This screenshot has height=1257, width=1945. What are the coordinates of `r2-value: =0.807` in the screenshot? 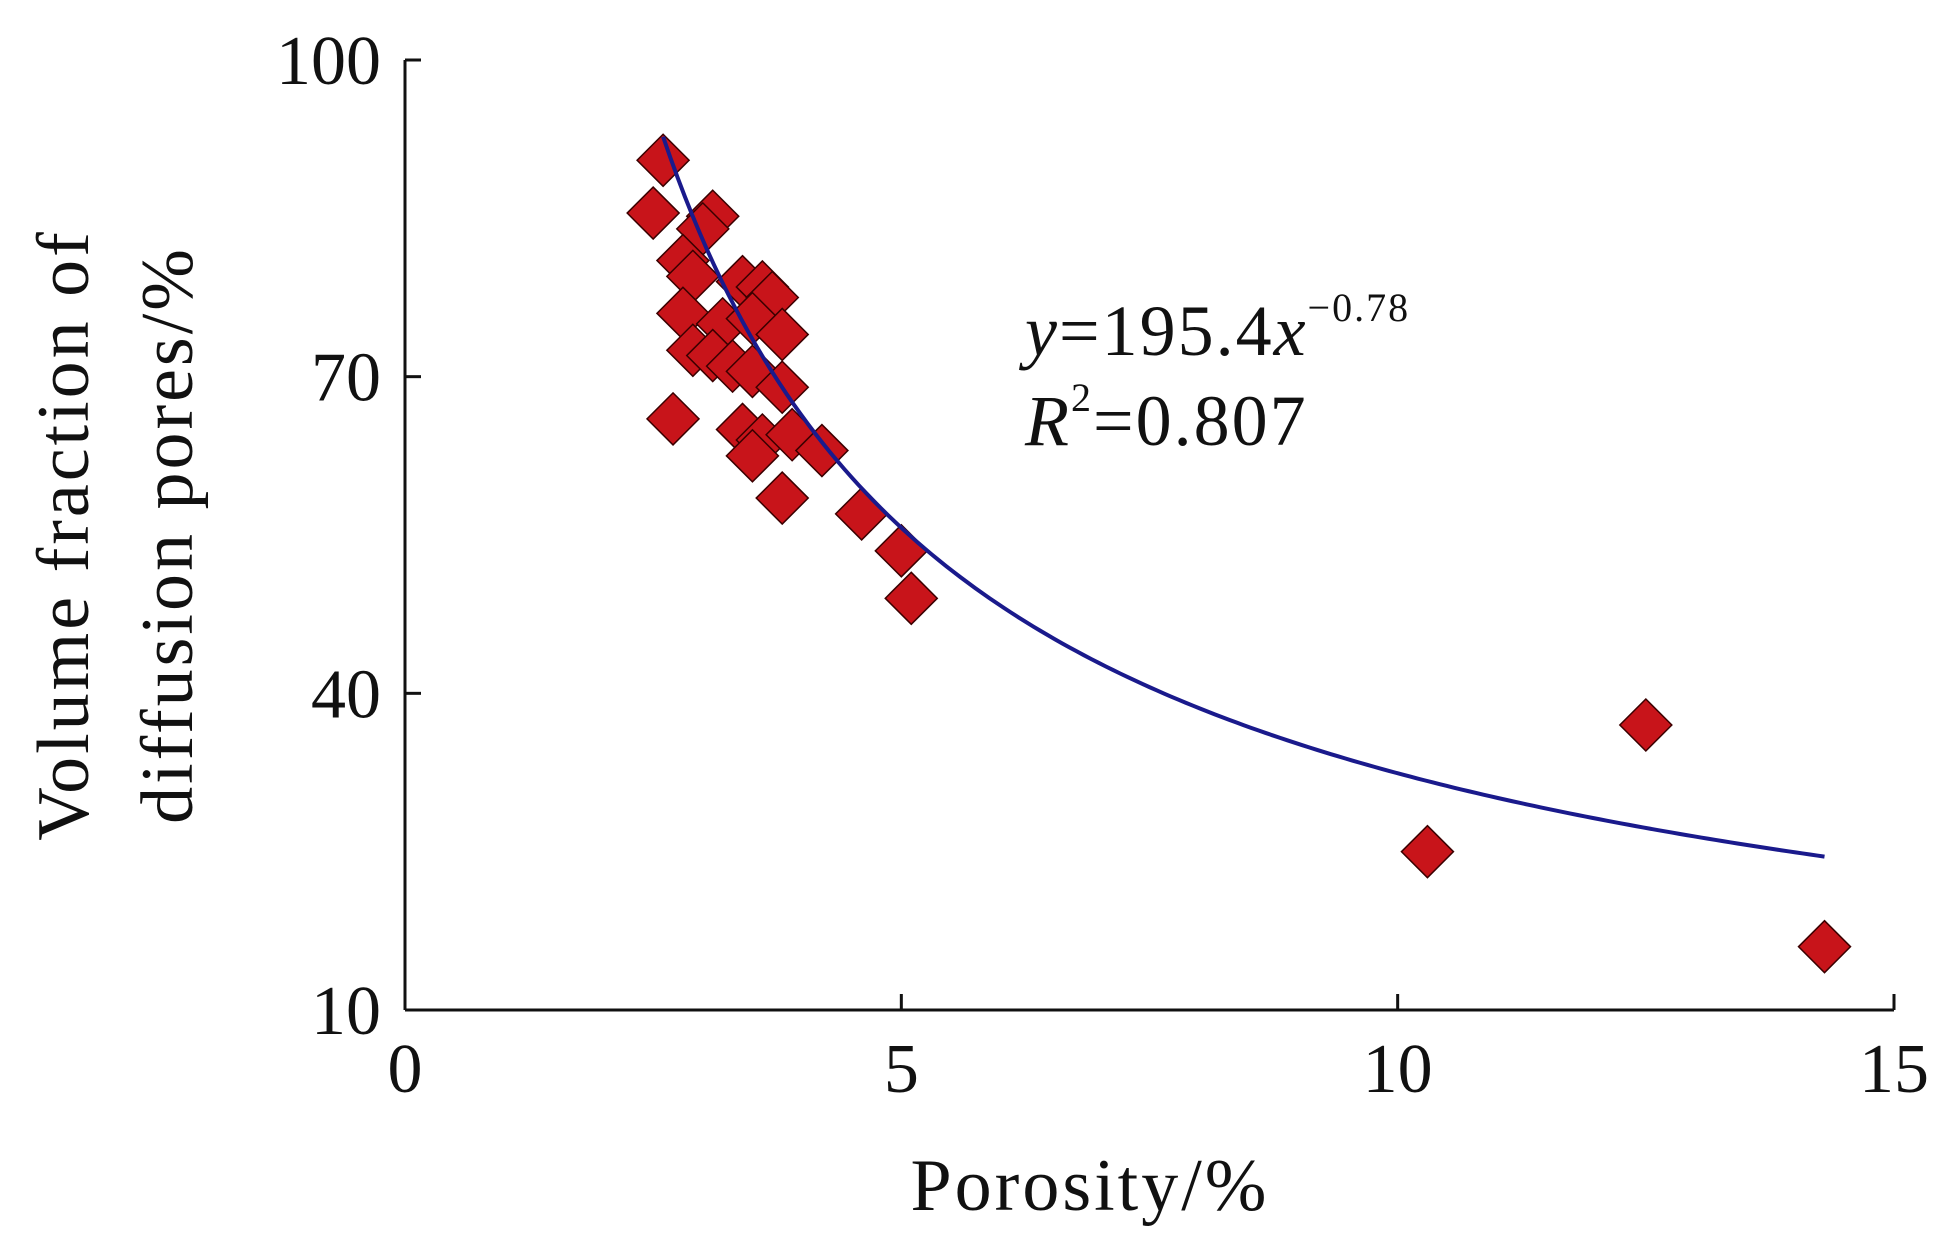 It's located at (1200, 421).